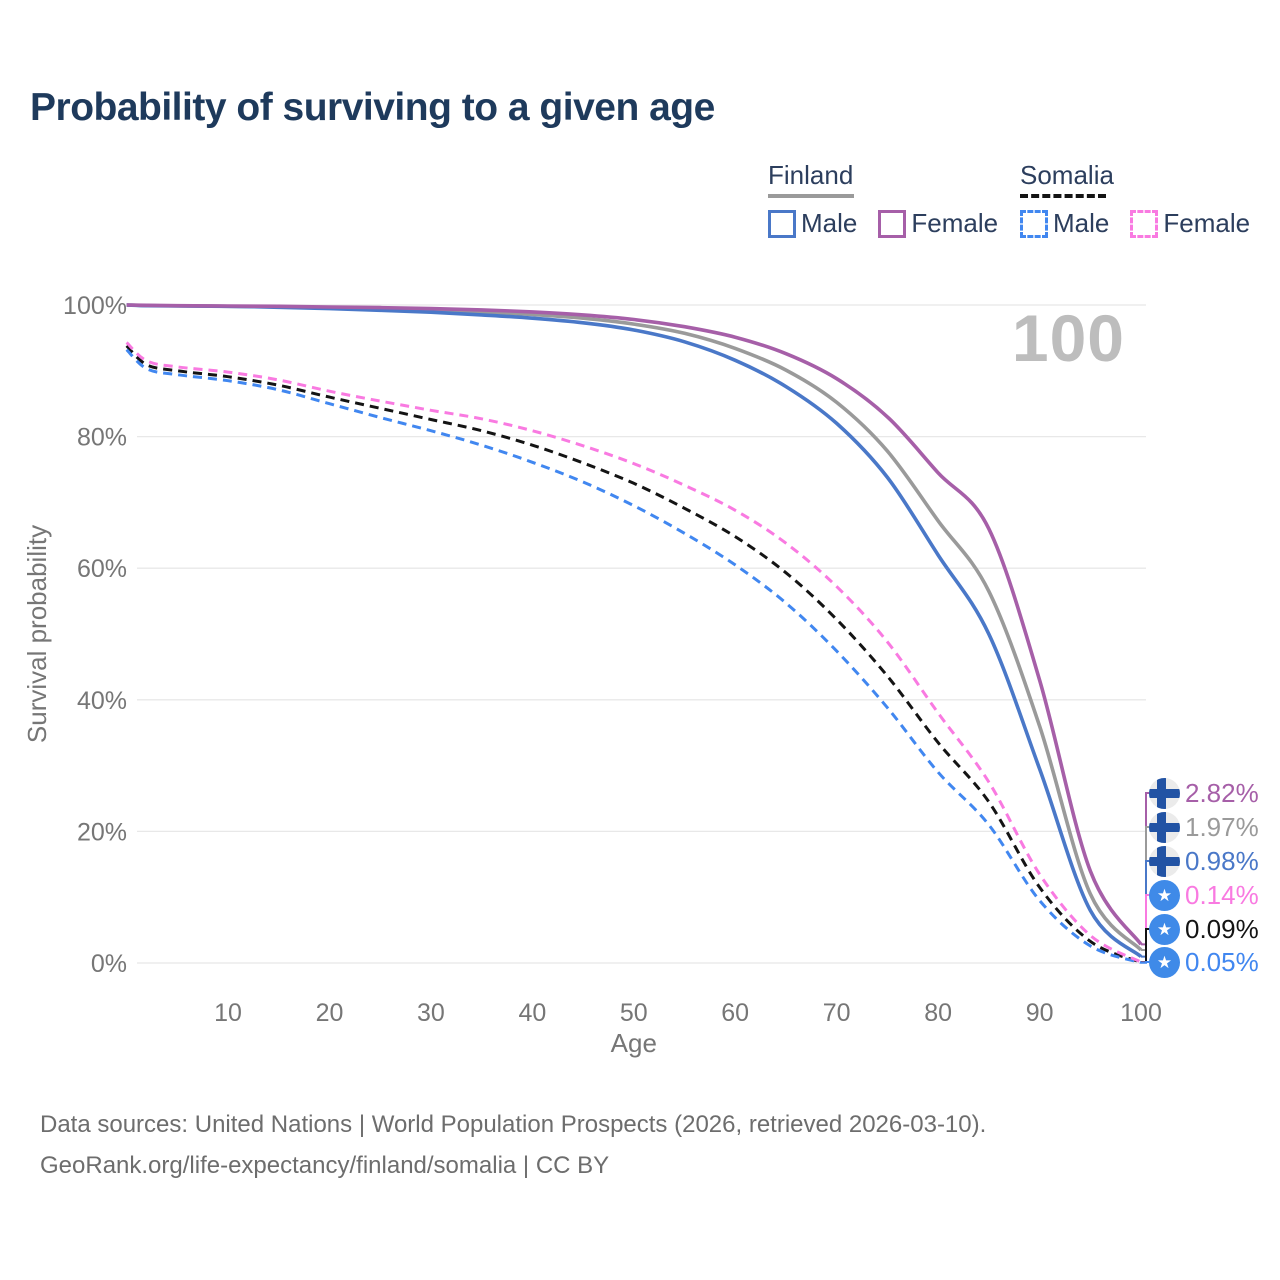  Describe the element at coordinates (811, 175) in the screenshot. I see `legend-country-finland: Finland` at that location.